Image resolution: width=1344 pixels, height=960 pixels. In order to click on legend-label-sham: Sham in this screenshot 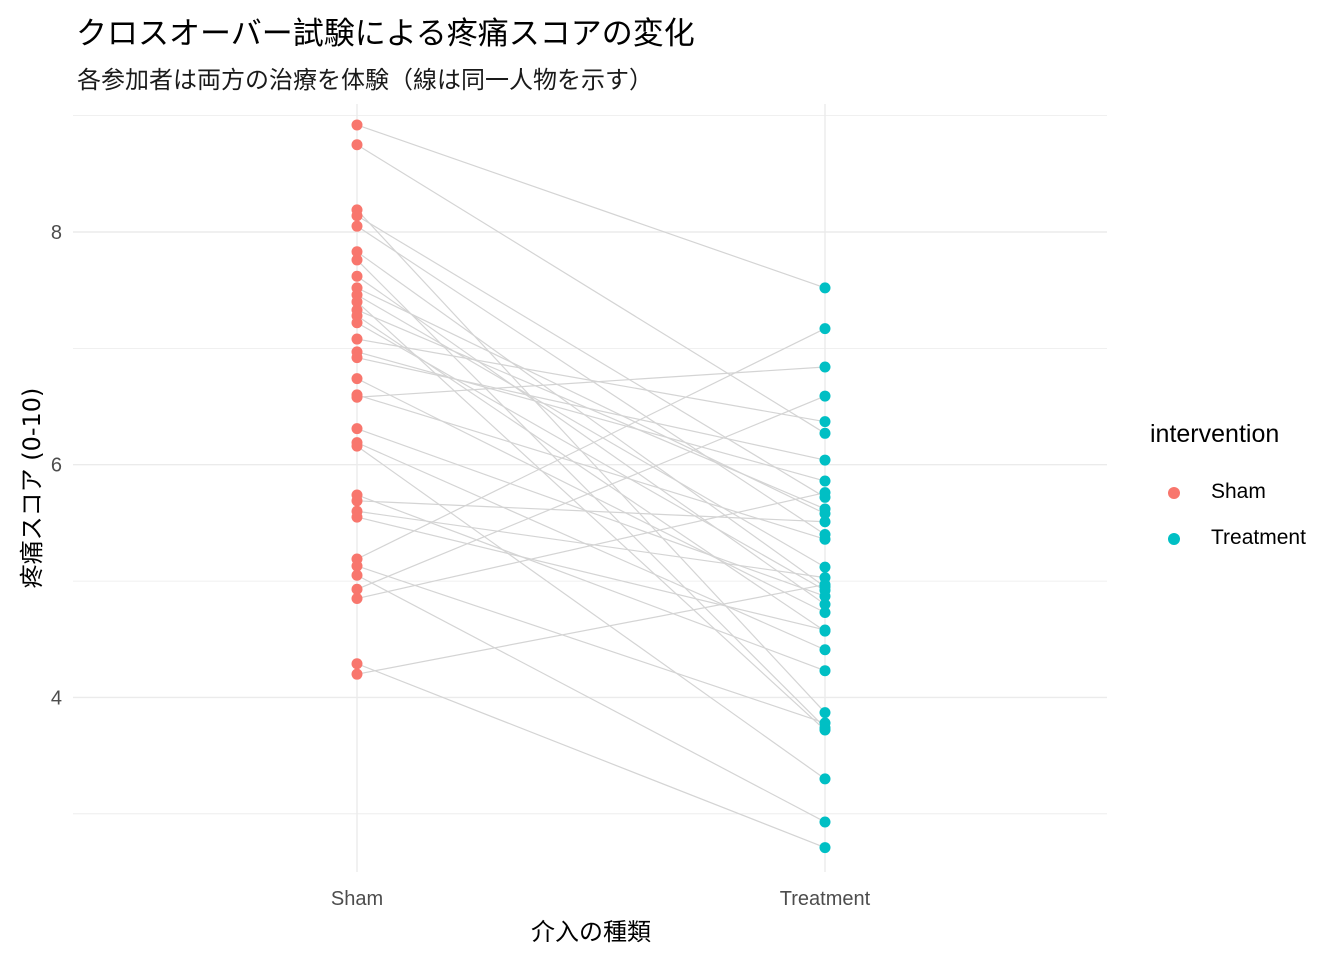, I will do `click(1238, 491)`.